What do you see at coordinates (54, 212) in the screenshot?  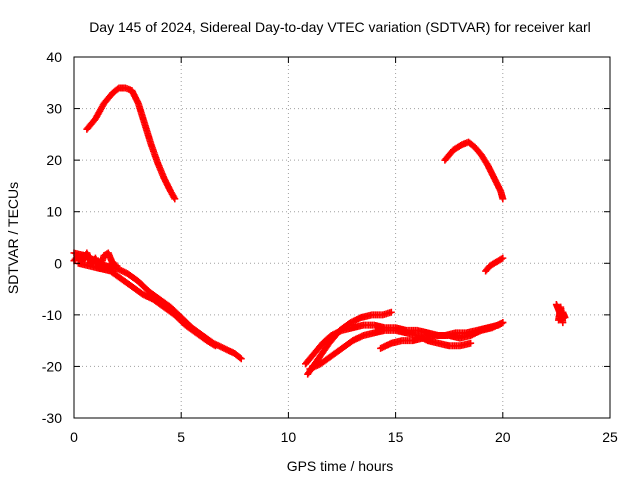 I see `y-tick-label: 10` at bounding box center [54, 212].